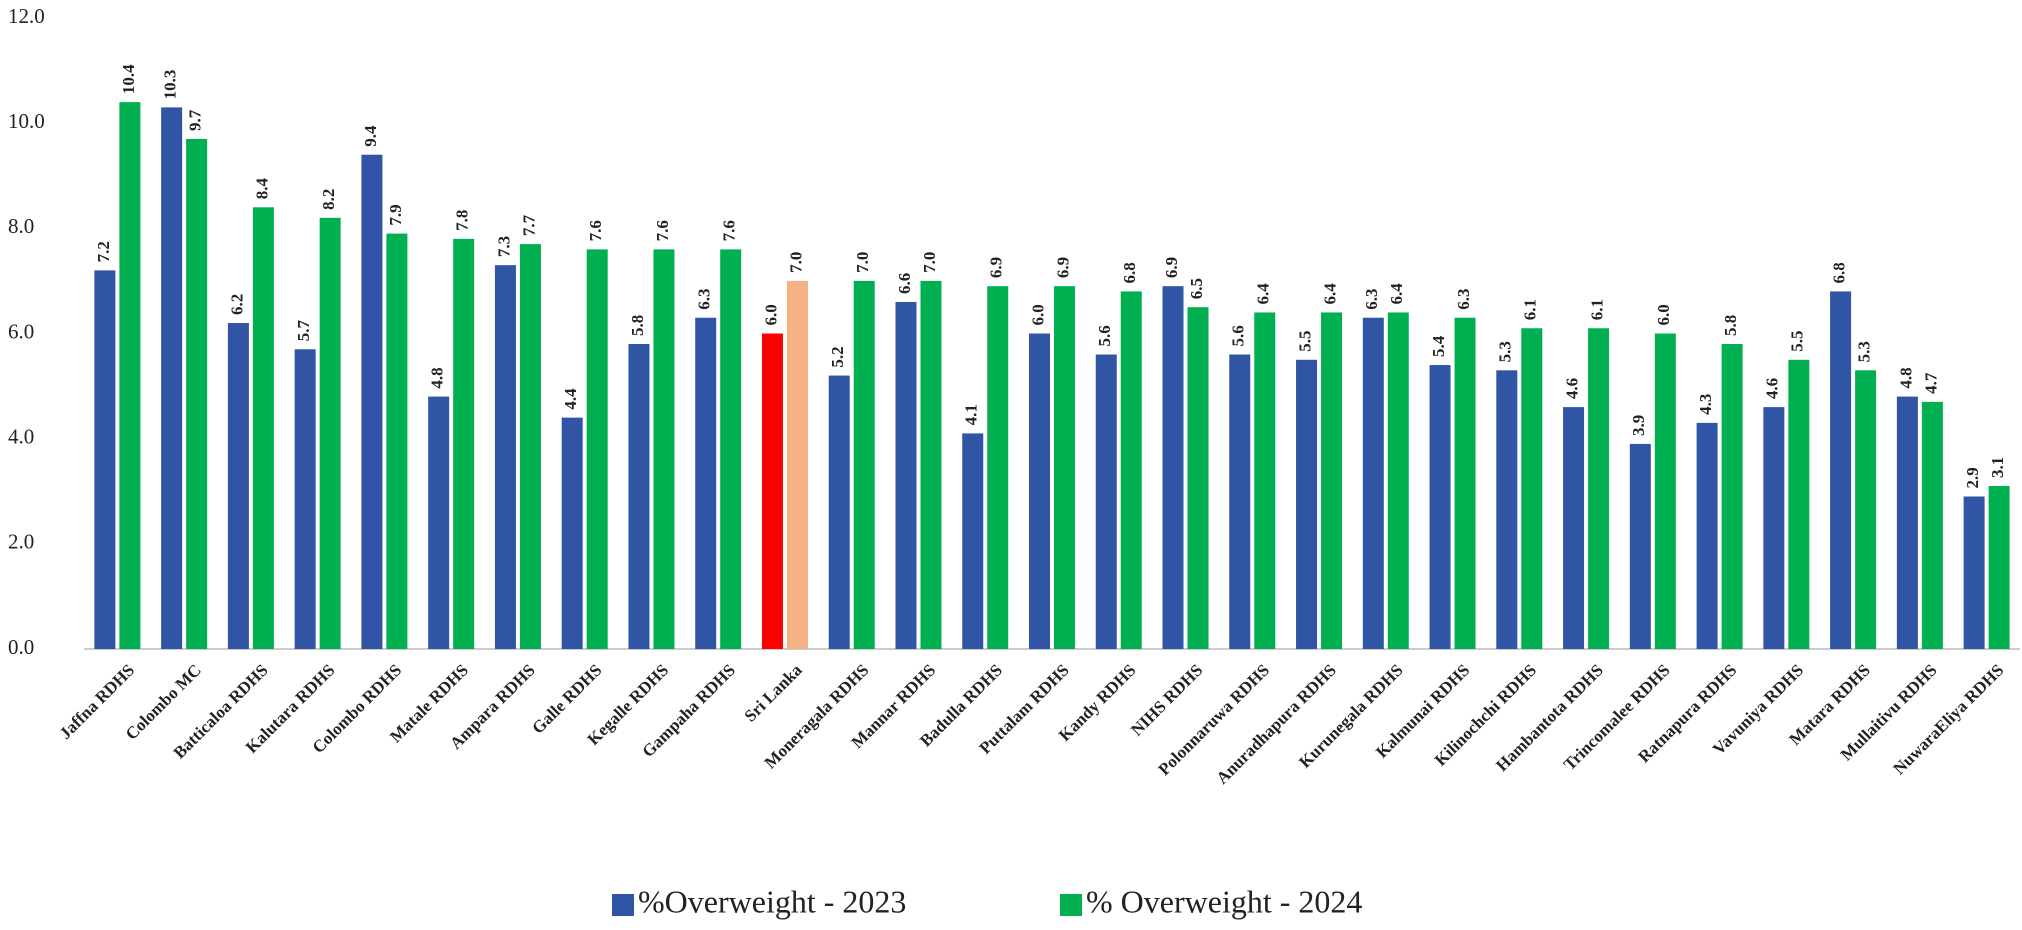 This screenshot has height=930, width=2022. Describe the element at coordinates (195, 120) in the screenshot. I see `value-label: 9.7` at that location.